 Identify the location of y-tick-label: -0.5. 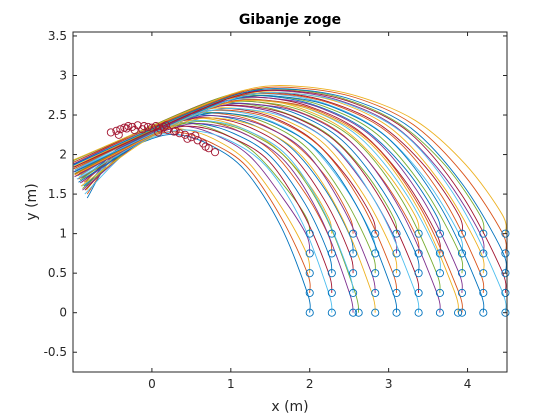
(55, 352).